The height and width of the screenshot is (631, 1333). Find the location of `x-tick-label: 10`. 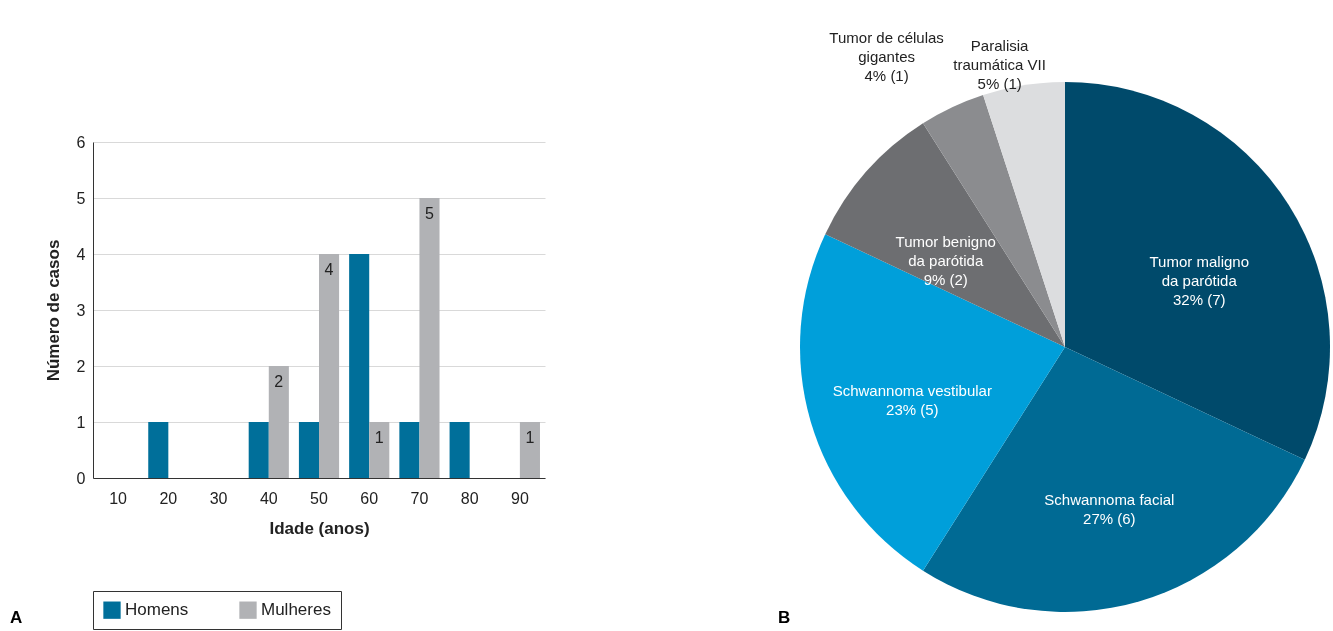

x-tick-label: 10 is located at coordinates (118, 498).